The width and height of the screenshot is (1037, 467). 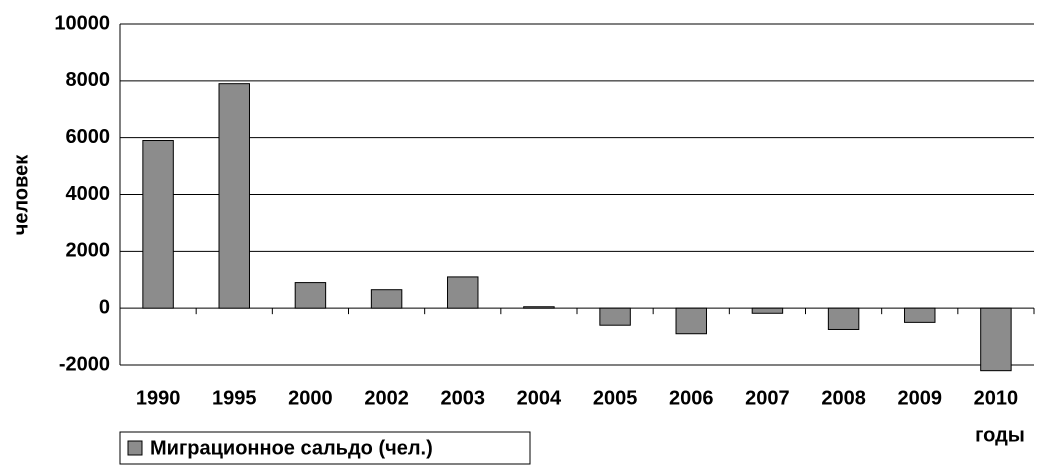 What do you see at coordinates (82, 23) in the screenshot?
I see `y-tick-label: 10000` at bounding box center [82, 23].